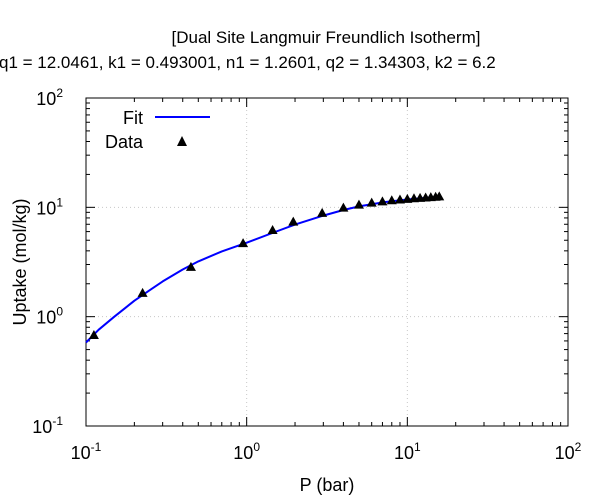 The image size is (600, 500). Describe the element at coordinates (133, 118) in the screenshot. I see `legend-label-fit: Fit` at that location.